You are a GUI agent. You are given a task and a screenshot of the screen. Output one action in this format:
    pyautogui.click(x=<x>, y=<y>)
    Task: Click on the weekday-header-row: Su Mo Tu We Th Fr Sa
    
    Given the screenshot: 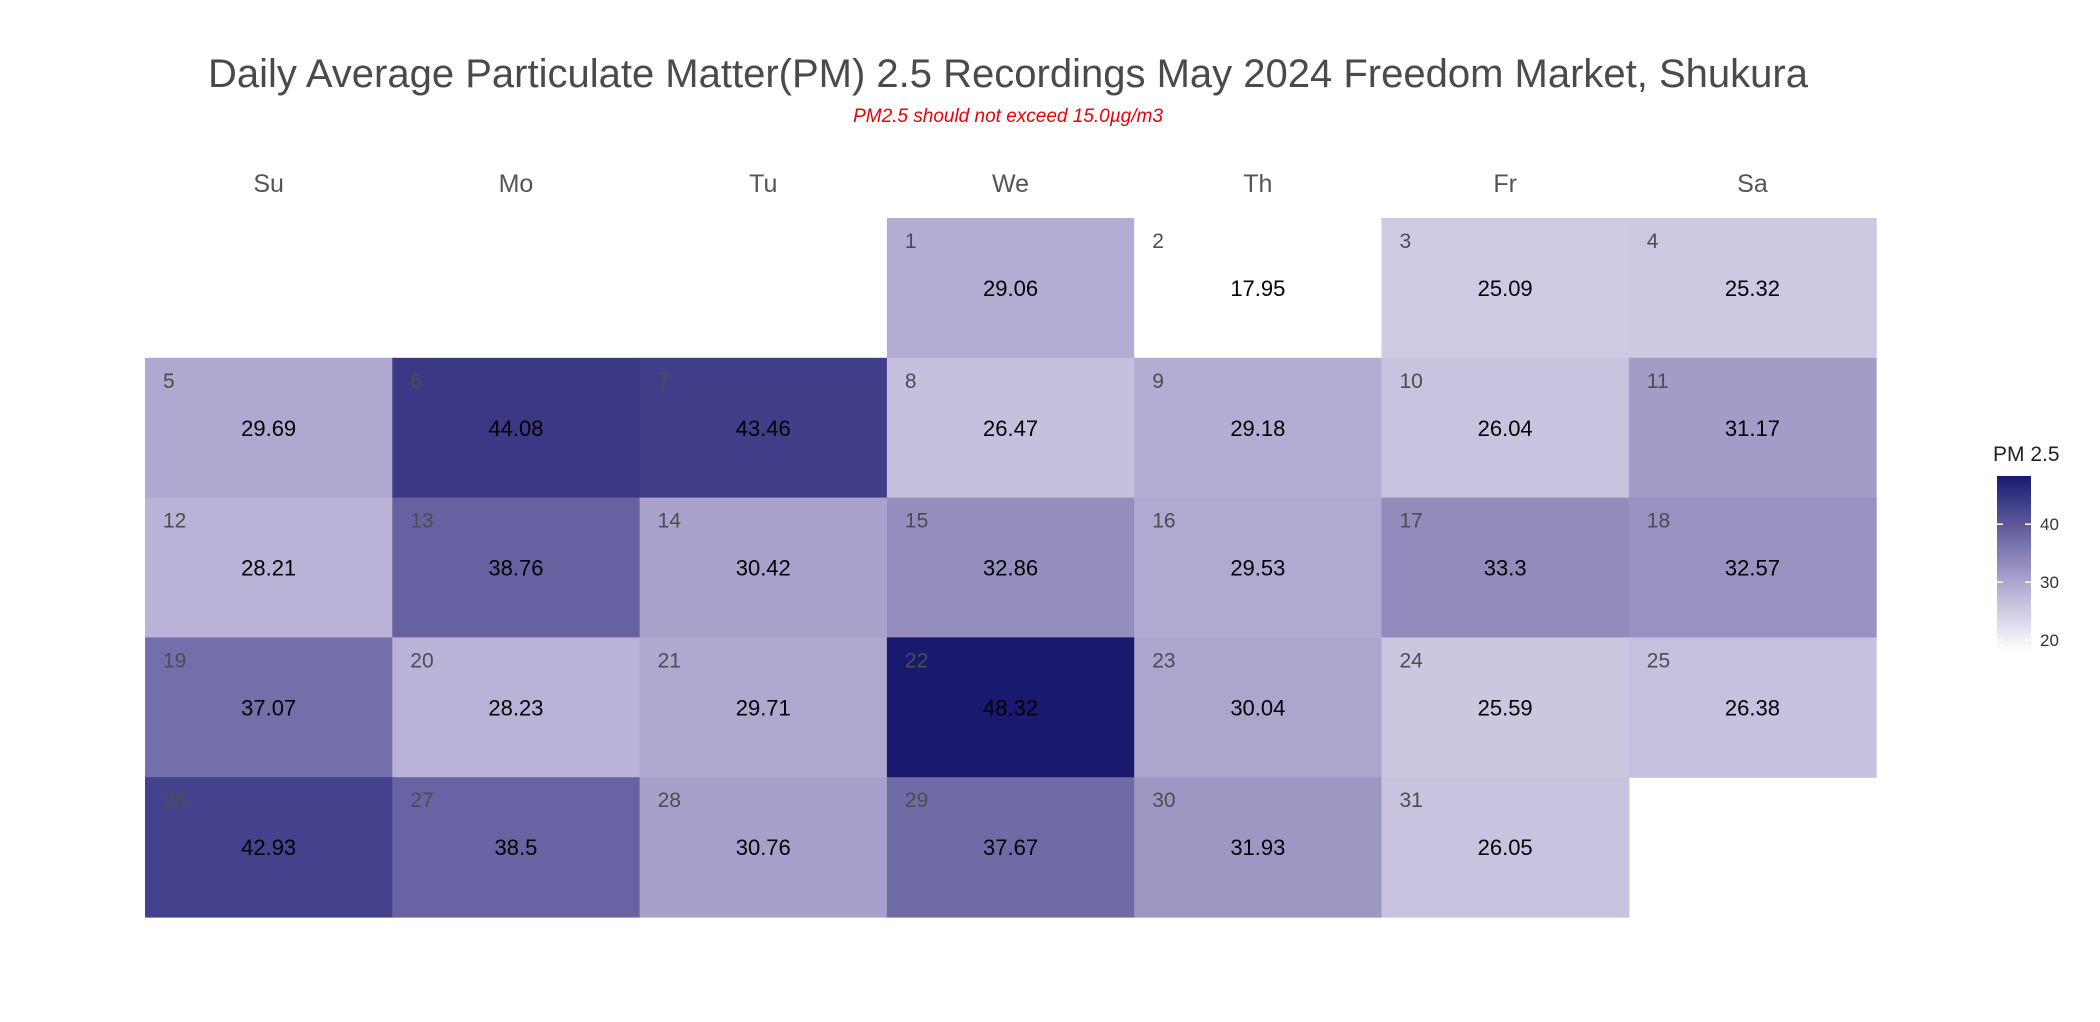 What is the action you would take?
    pyautogui.click(x=1010, y=184)
    